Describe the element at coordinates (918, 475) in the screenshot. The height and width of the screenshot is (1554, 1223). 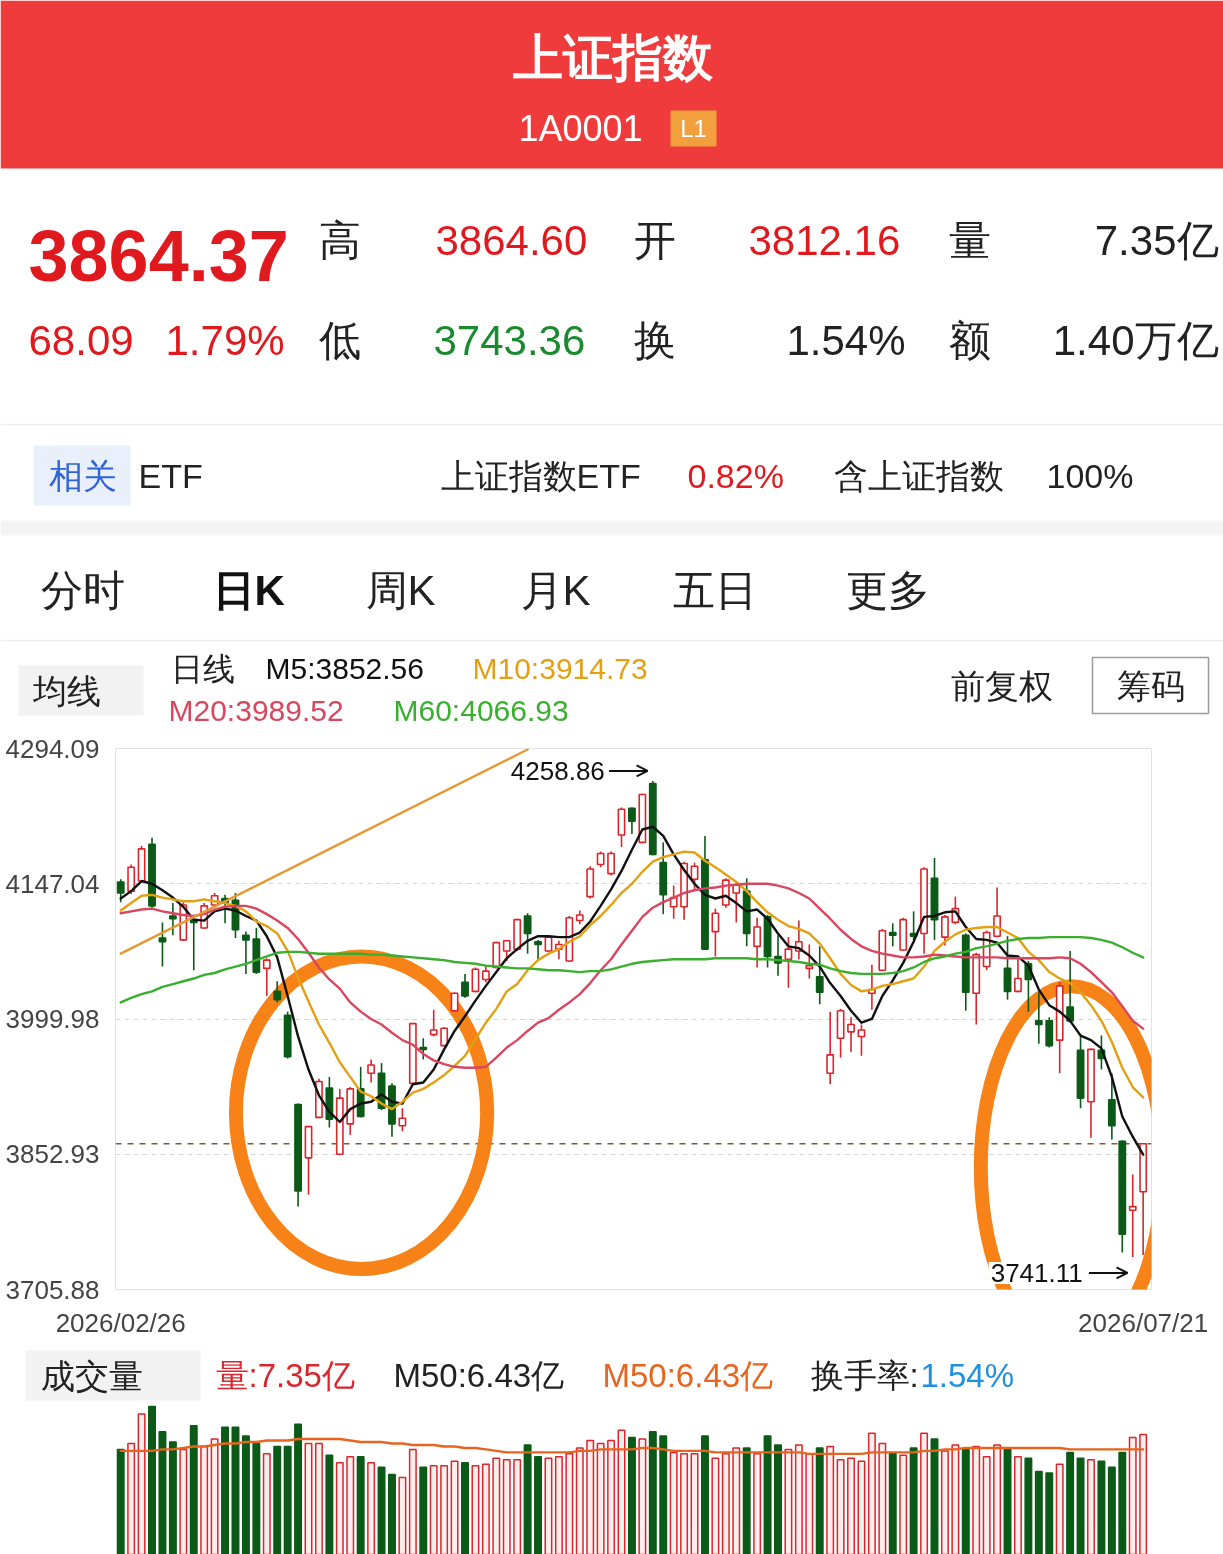
I see `text: 含上证指数` at that location.